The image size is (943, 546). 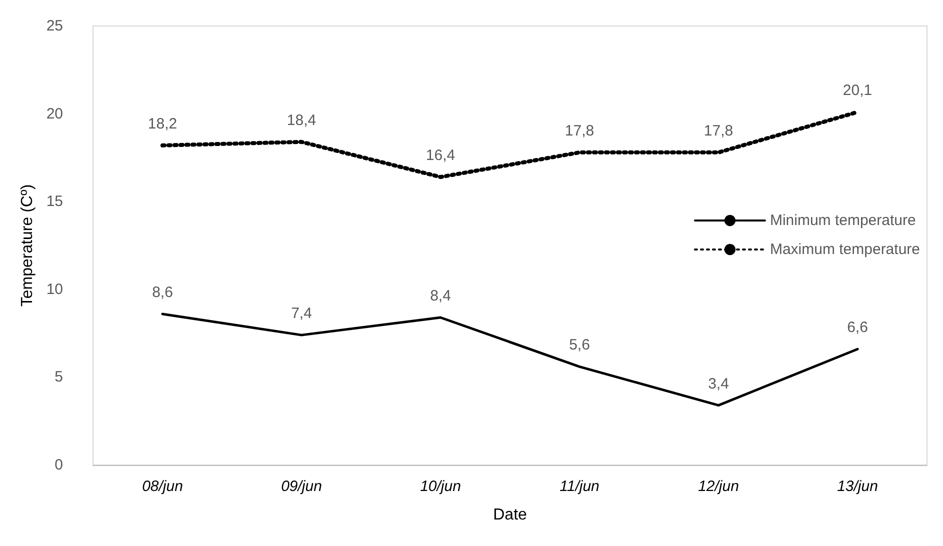 What do you see at coordinates (440, 295) in the screenshot?
I see `data-label: 8,4` at bounding box center [440, 295].